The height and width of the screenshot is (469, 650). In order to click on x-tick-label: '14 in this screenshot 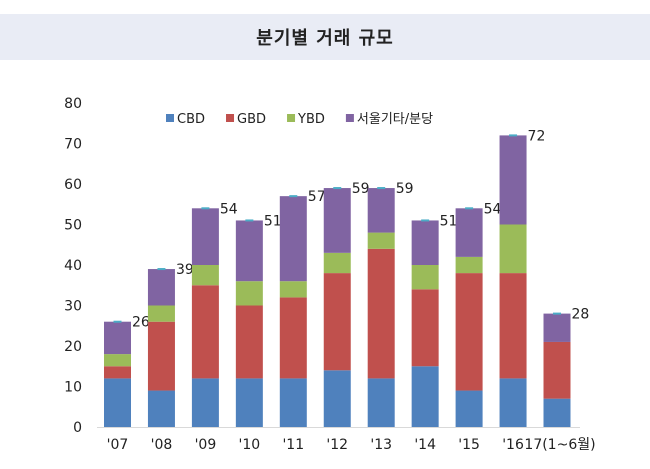, I will do `click(425, 445)`.